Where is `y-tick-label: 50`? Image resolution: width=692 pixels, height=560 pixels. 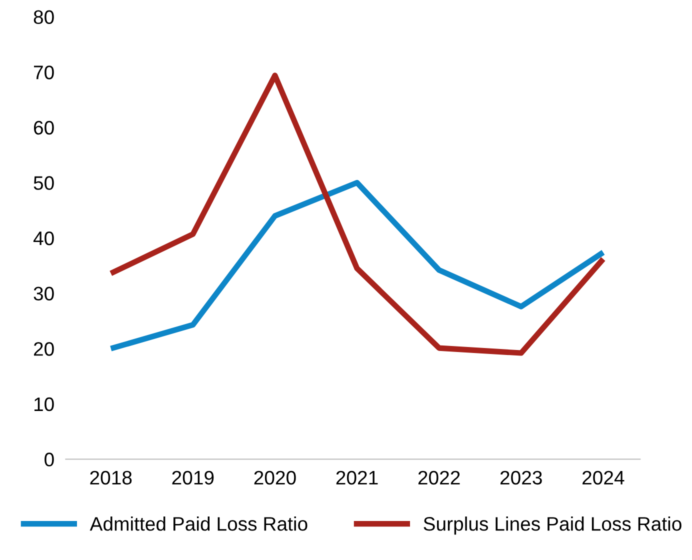
y-tick-label: 50 is located at coordinates (44, 183).